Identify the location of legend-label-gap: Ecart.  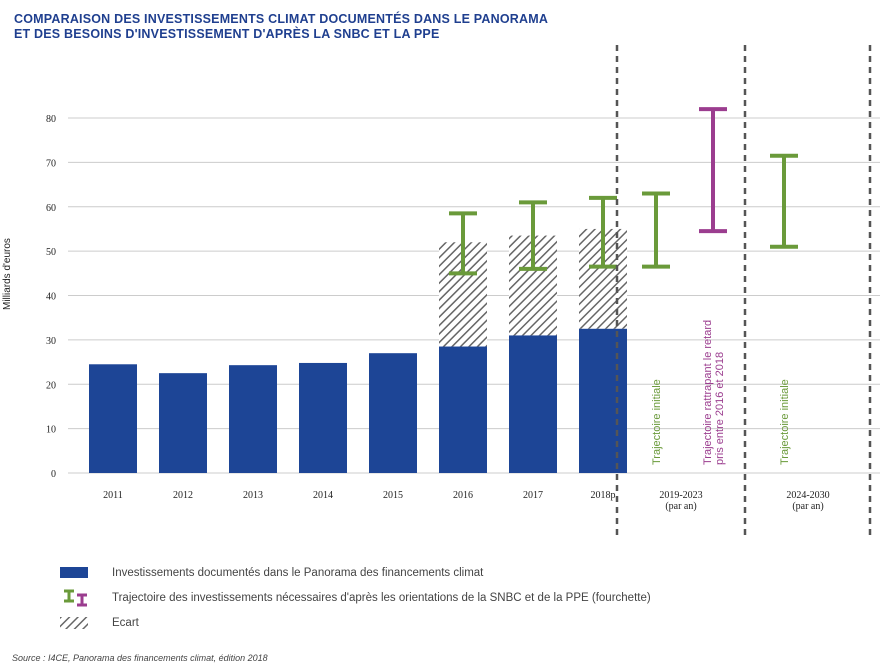
(125, 622).